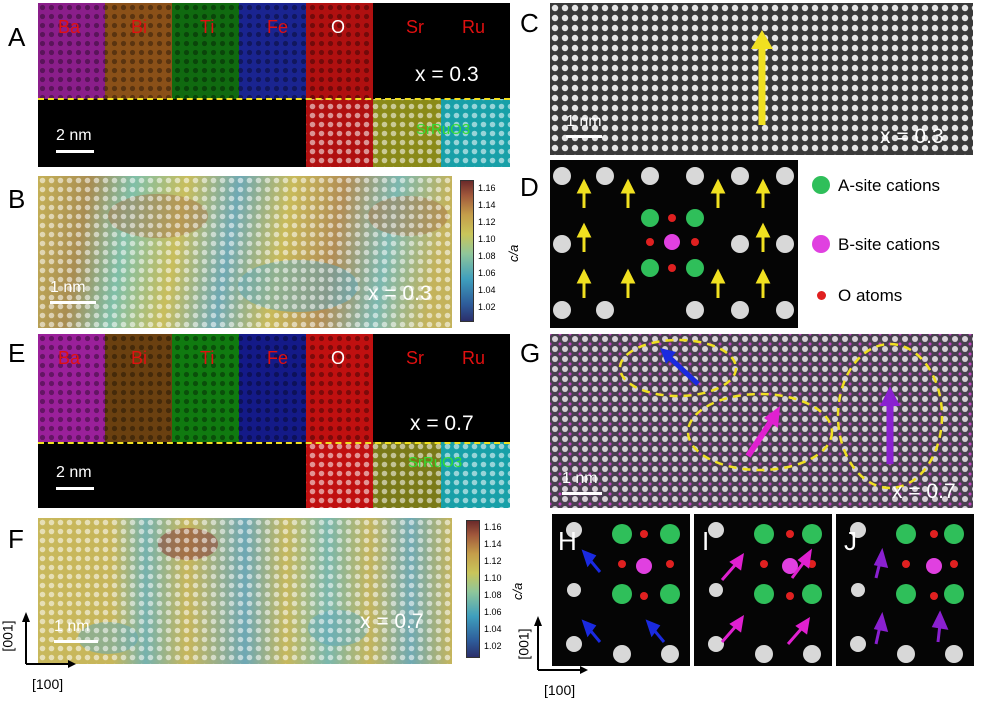 The height and width of the screenshot is (707, 988). What do you see at coordinates (763, 590) in the screenshot?
I see `panel-i-unit-cell: I` at bounding box center [763, 590].